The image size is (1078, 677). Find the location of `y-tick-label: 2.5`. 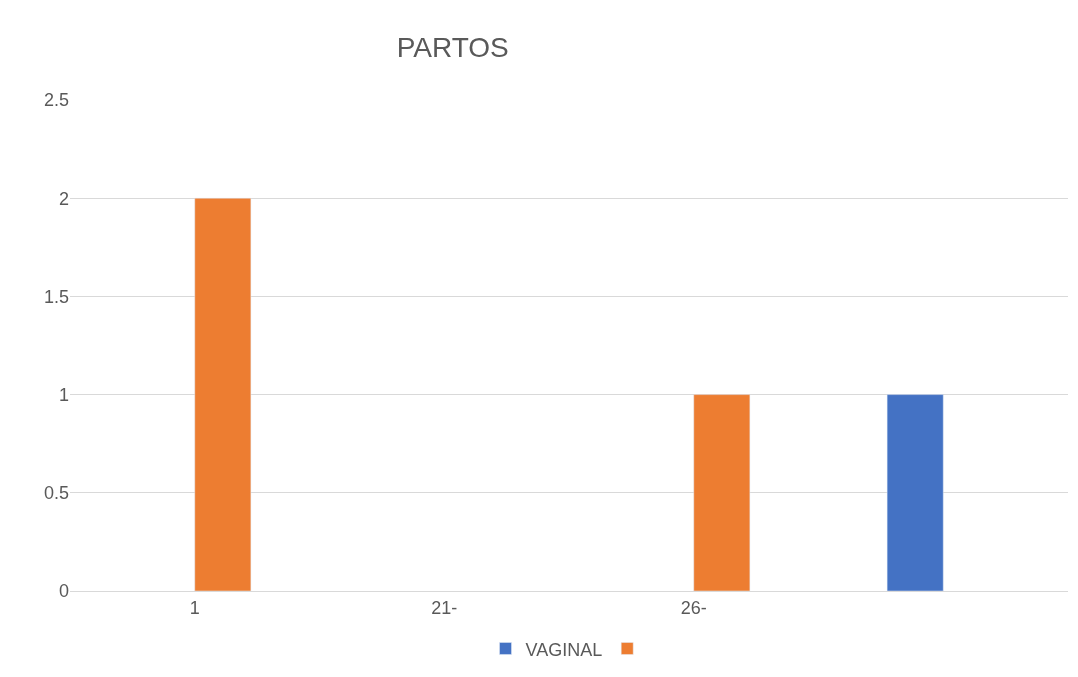

y-tick-label: 2.5 is located at coordinates (56, 100).